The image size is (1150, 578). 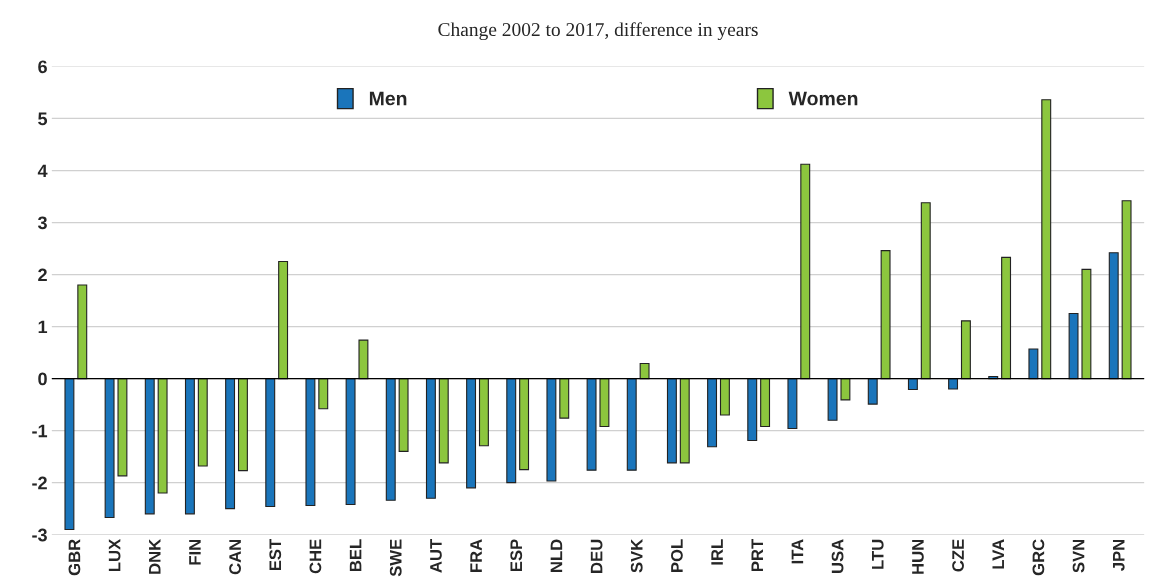 I want to click on y-tick-label: -1, so click(x=40, y=431).